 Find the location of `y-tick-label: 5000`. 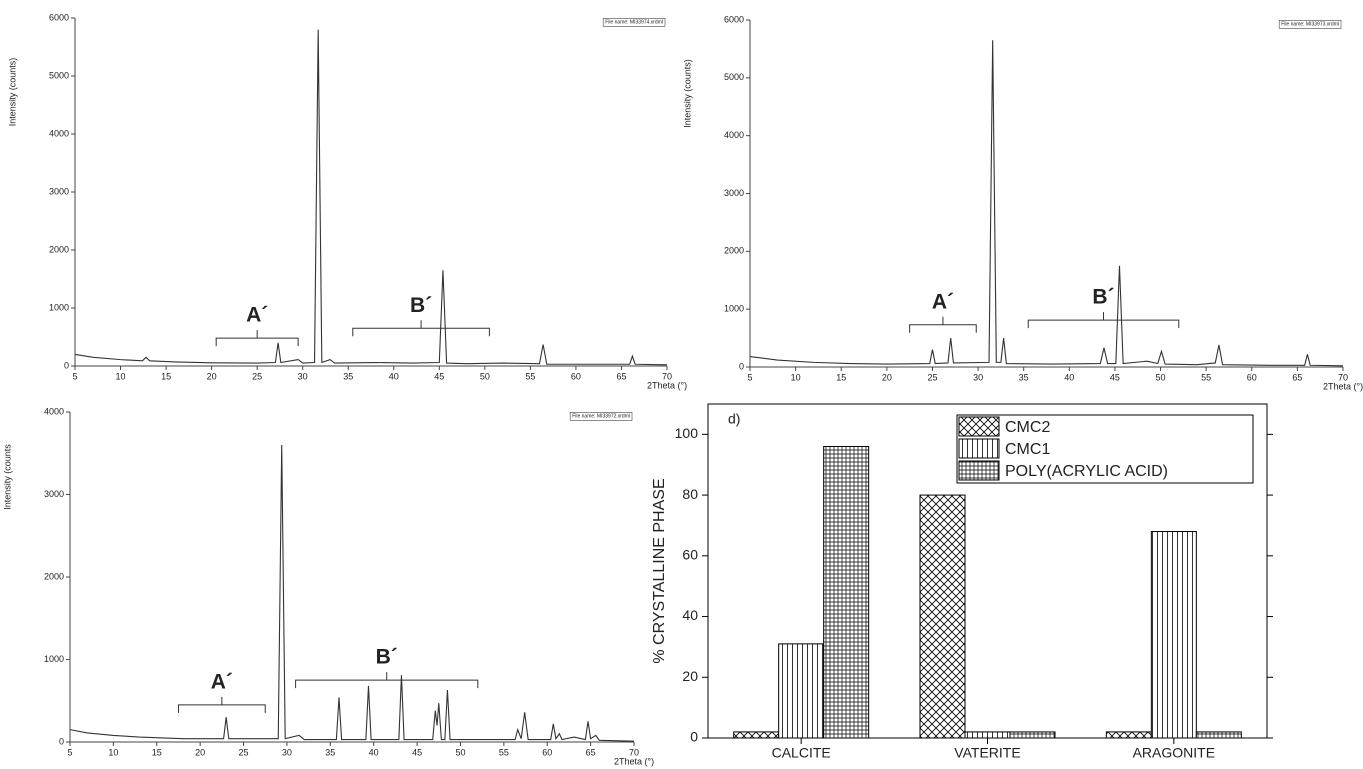

y-tick-label: 5000 is located at coordinates (734, 77).